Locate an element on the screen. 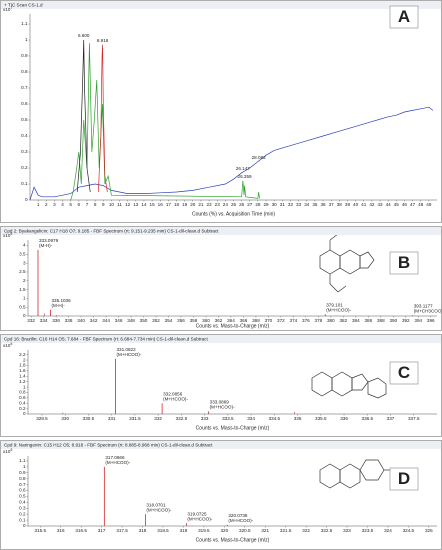  x-tick-label: 364 is located at coordinates (231, 320).